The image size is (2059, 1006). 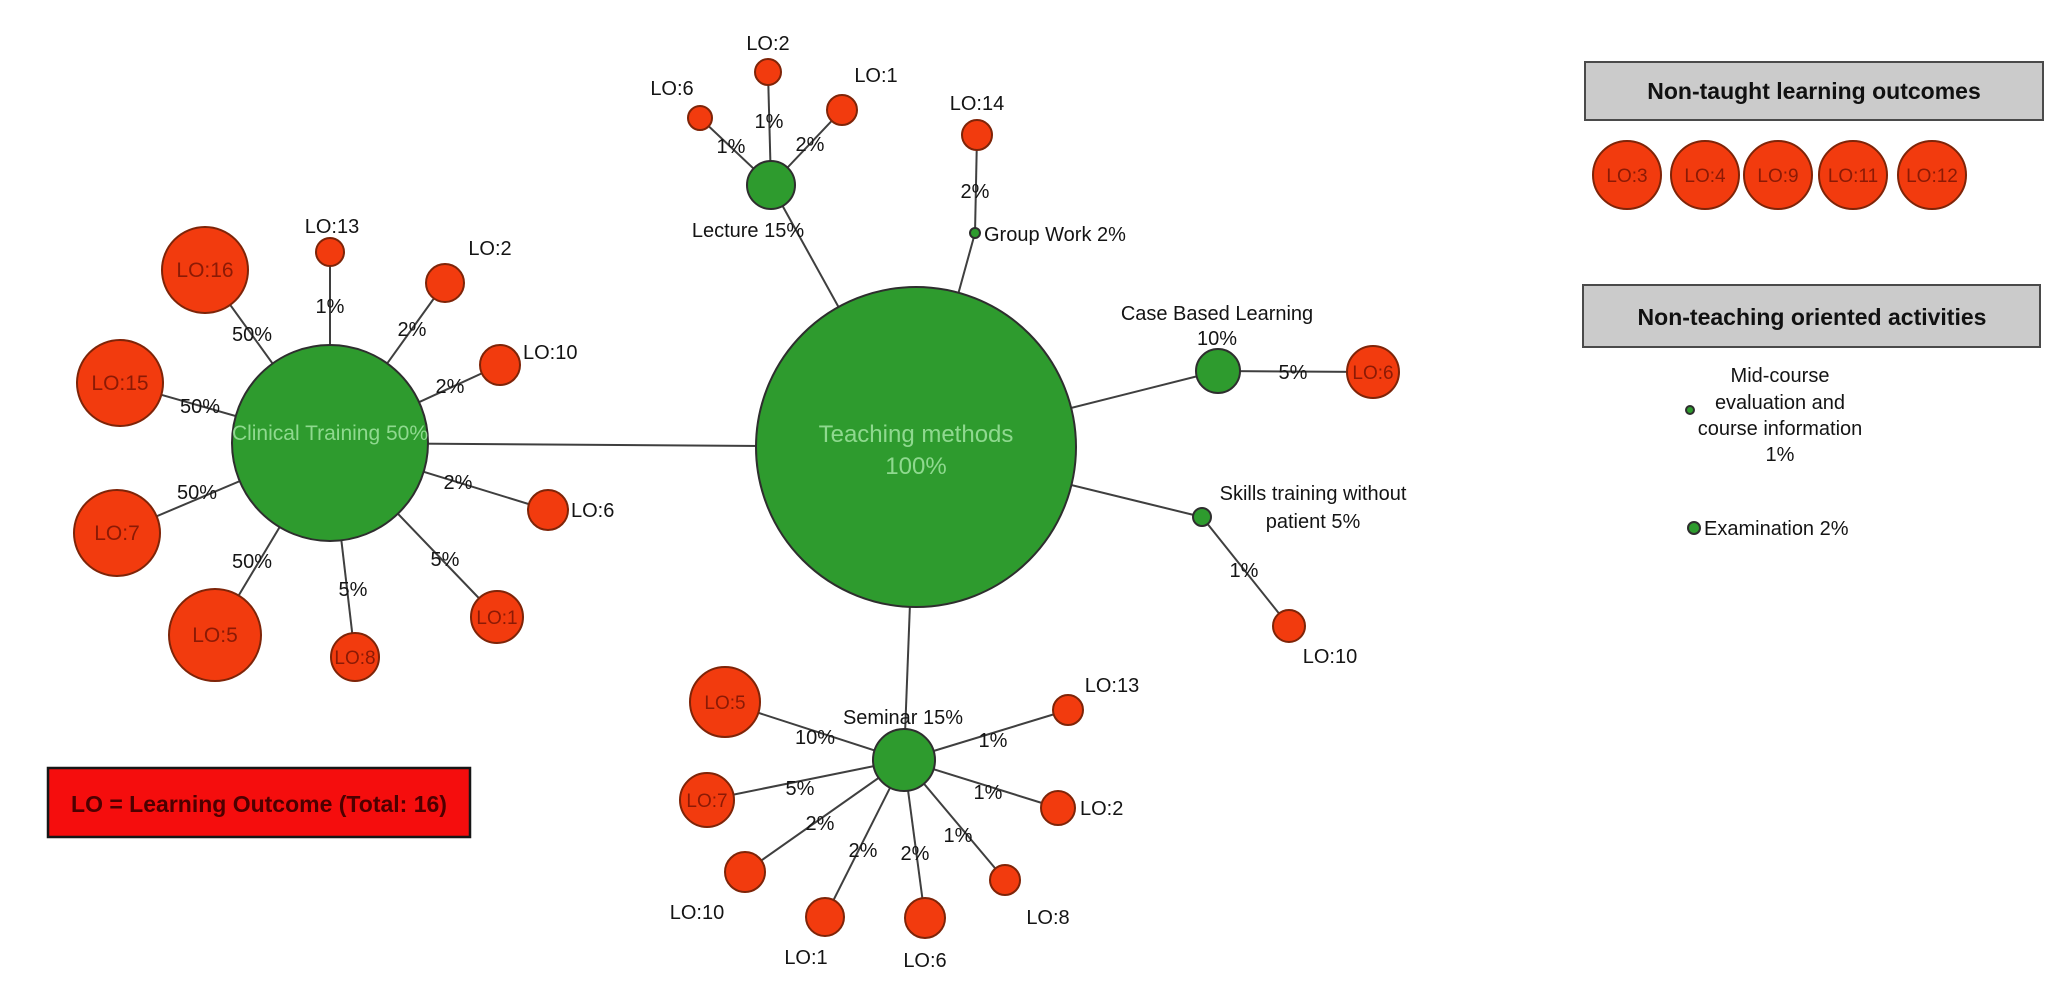 I want to click on node-clinical-lo6, so click(x=548, y=510).